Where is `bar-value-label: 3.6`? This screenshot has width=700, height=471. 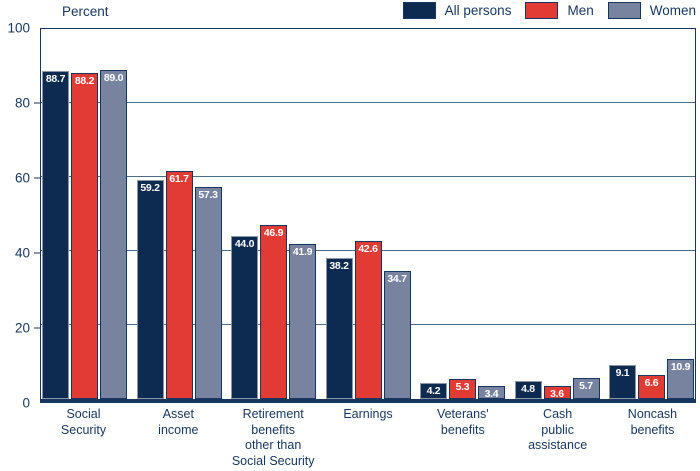
bar-value-label: 3.6 is located at coordinates (557, 393).